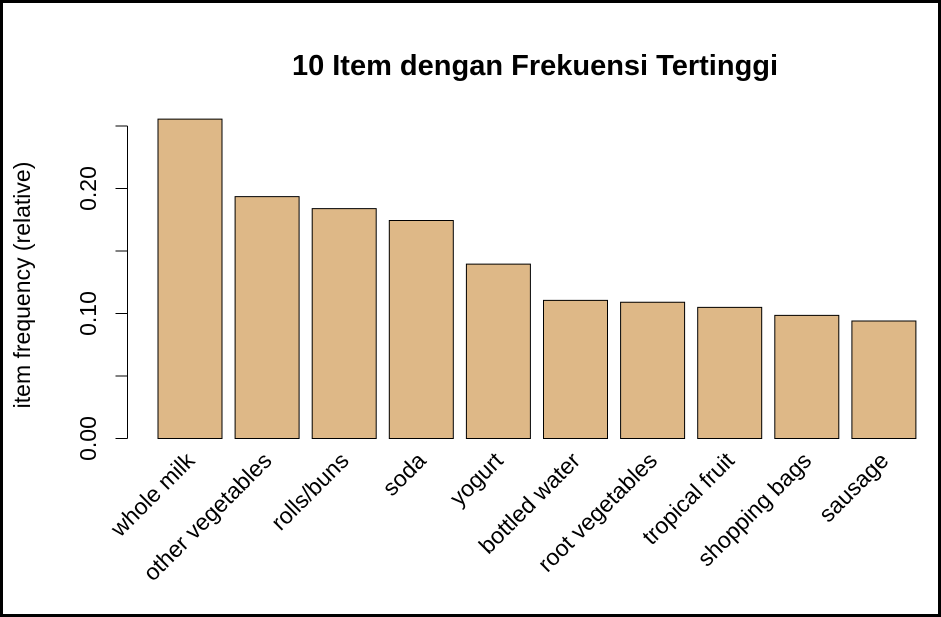 The height and width of the screenshot is (617, 941). I want to click on bar-whole-milk, so click(190, 278).